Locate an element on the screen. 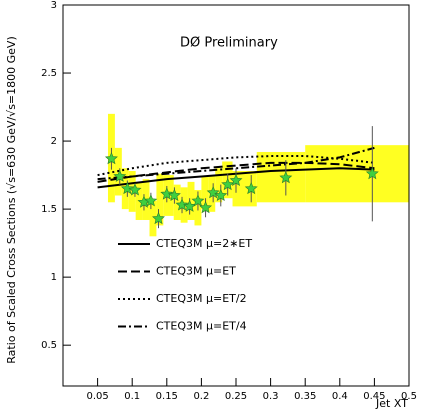 The image size is (422, 413). x-tick-label: 0.1 is located at coordinates (132, 396).